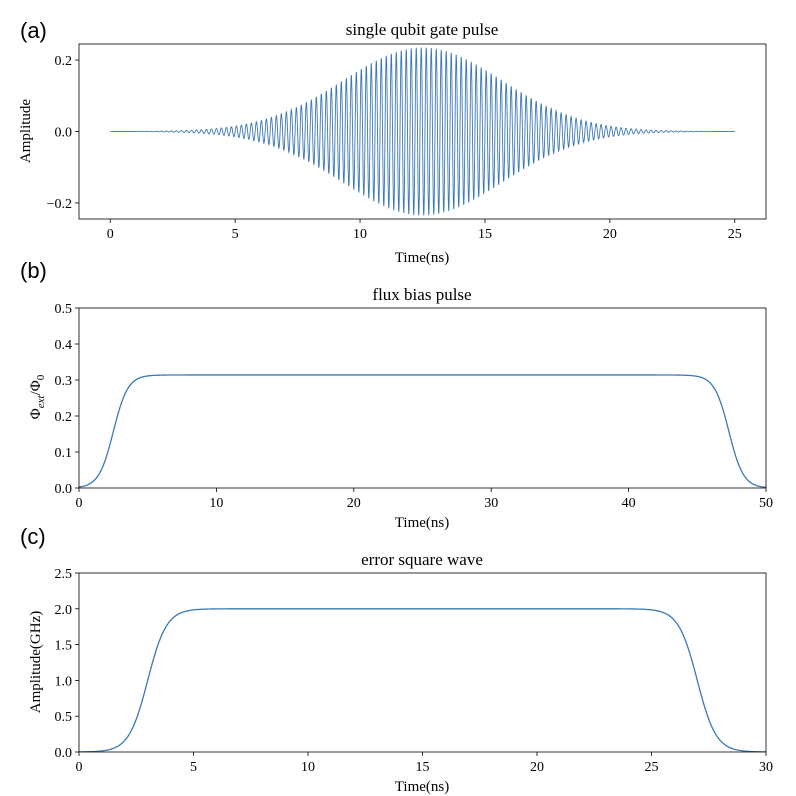 This screenshot has width=796, height=796. I want to click on panel-a-xtick-label: 20, so click(610, 234).